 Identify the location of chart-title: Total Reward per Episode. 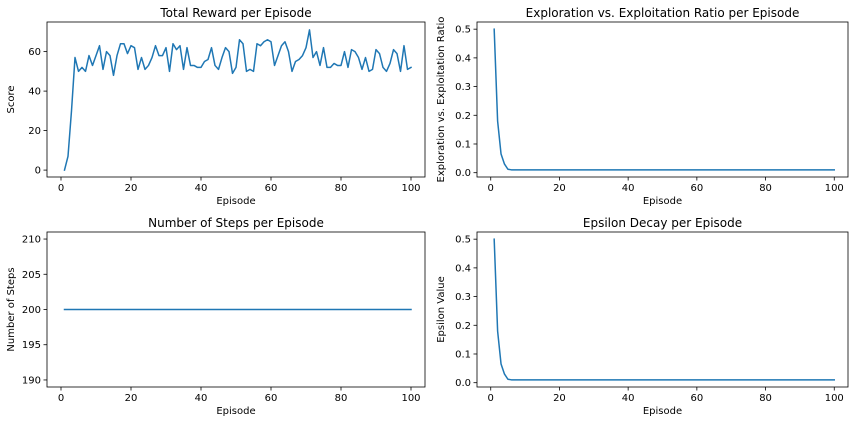
(235, 13).